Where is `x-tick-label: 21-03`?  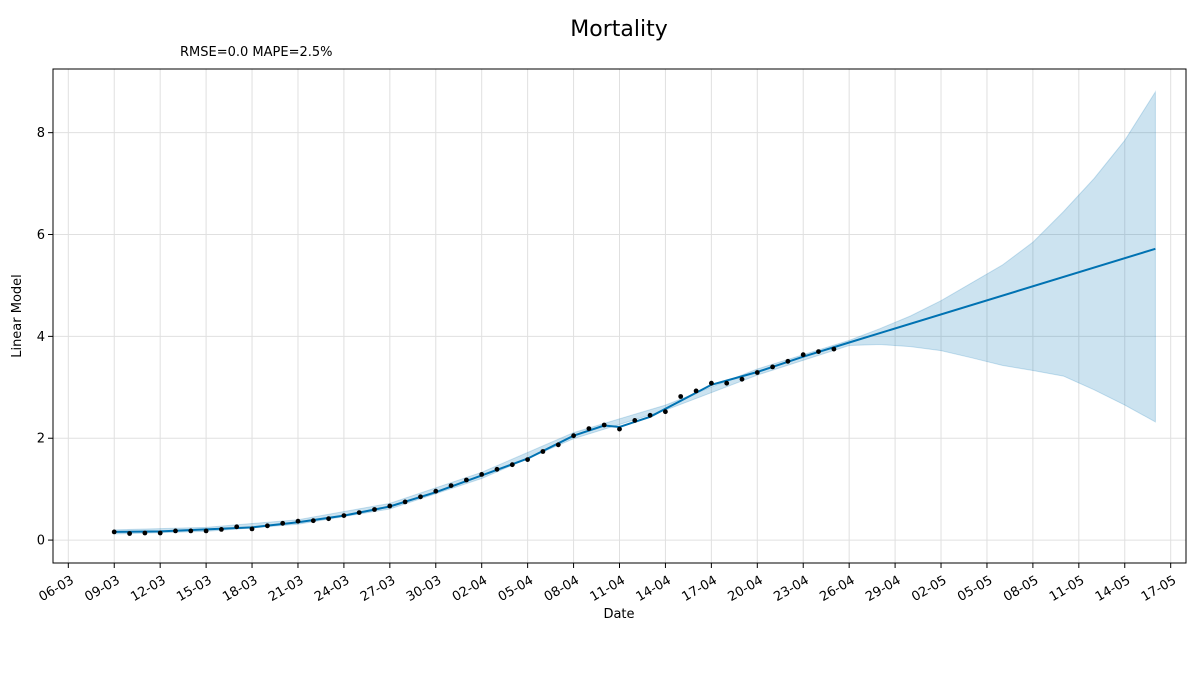 x-tick-label: 21-03 is located at coordinates (286, 589).